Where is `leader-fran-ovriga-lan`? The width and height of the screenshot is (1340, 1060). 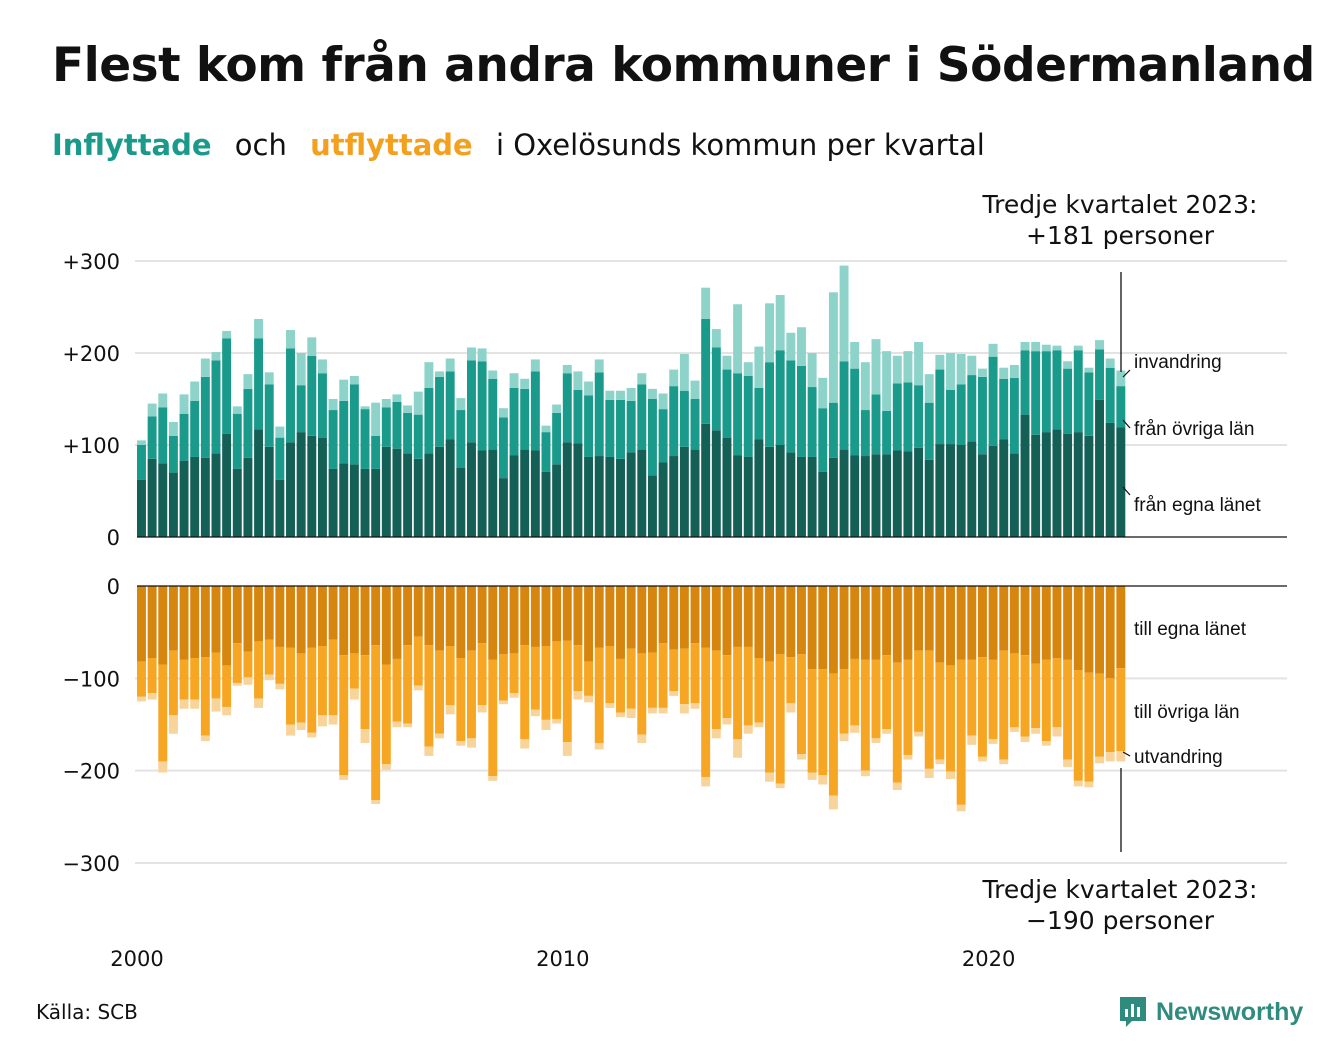 leader-fran-ovriga-lan is located at coordinates (1126, 424).